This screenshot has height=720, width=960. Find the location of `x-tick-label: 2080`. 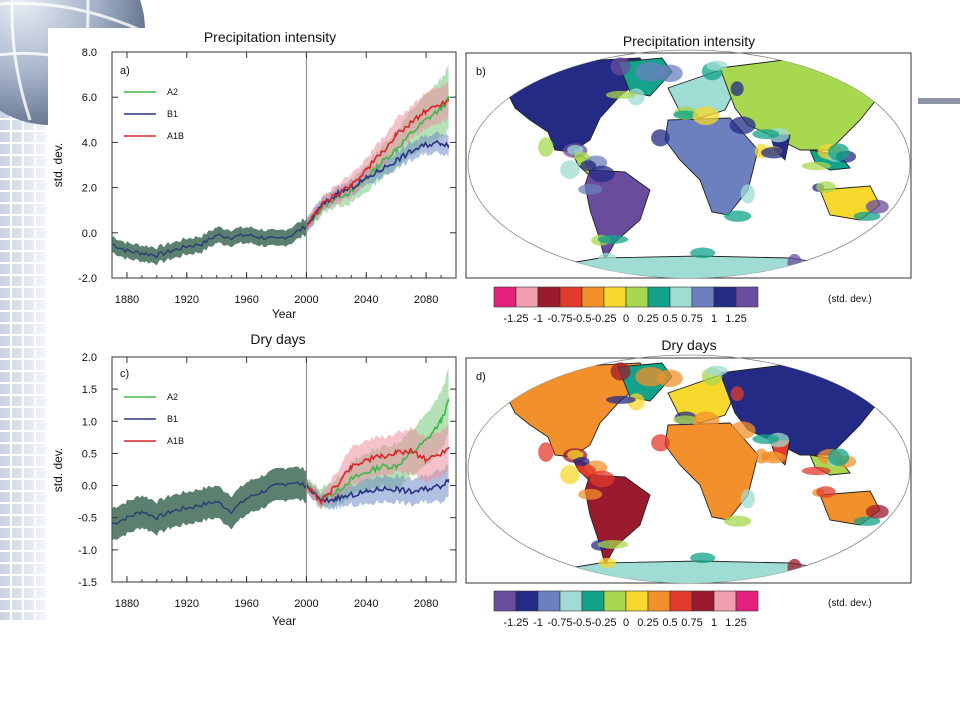

x-tick-label: 2080 is located at coordinates (426, 604).